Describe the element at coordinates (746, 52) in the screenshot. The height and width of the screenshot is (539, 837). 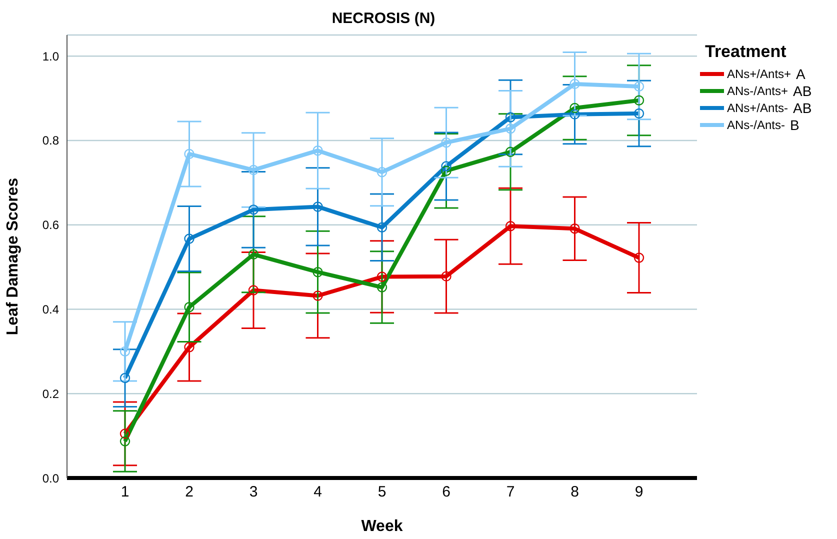
I see `legend-title: Treatment` at that location.